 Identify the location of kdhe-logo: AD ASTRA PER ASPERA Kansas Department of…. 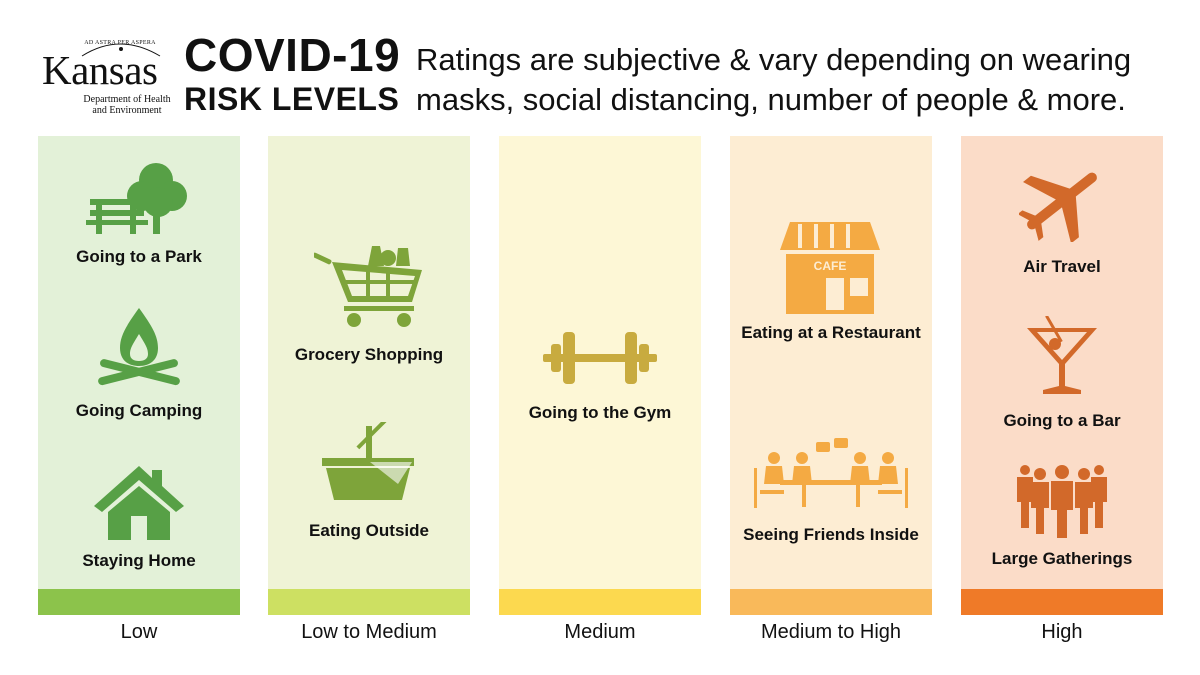
(104, 78).